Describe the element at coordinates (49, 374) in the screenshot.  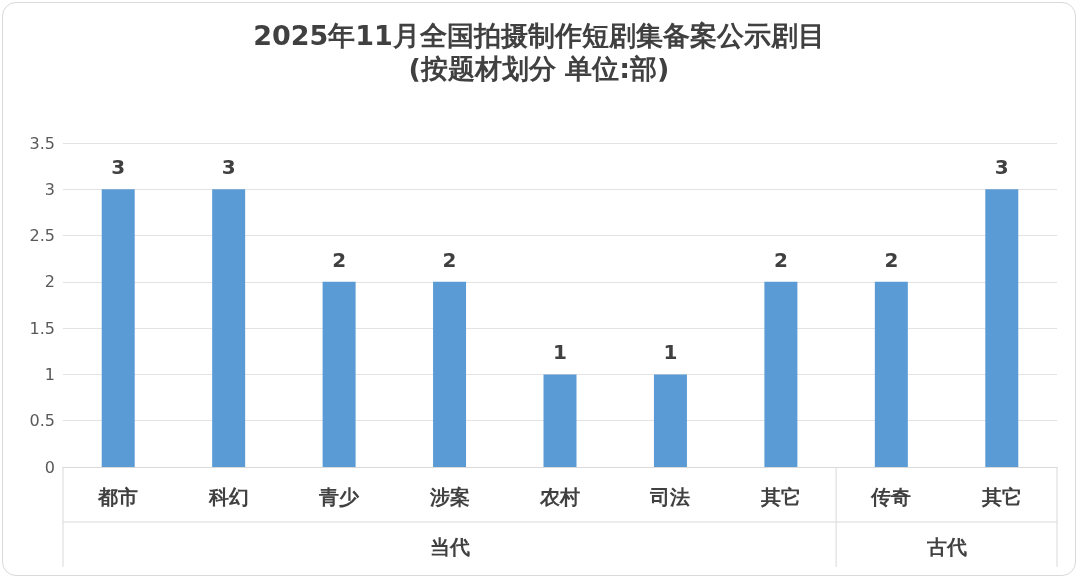
I see `y-tick-label: 1` at that location.